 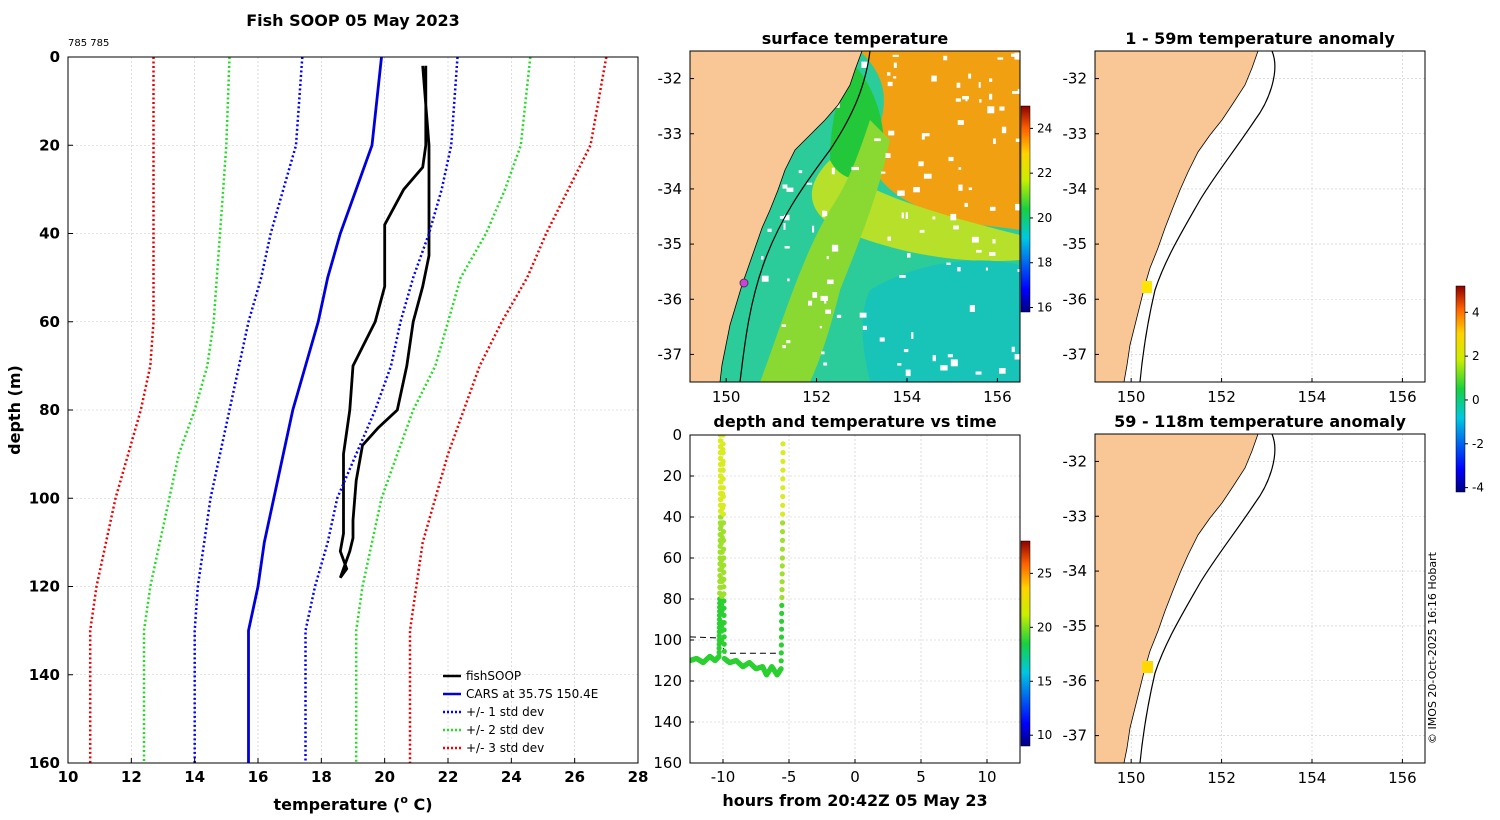 What do you see at coordinates (855, 216) in the screenshot?
I see `sst-map` at bounding box center [855, 216].